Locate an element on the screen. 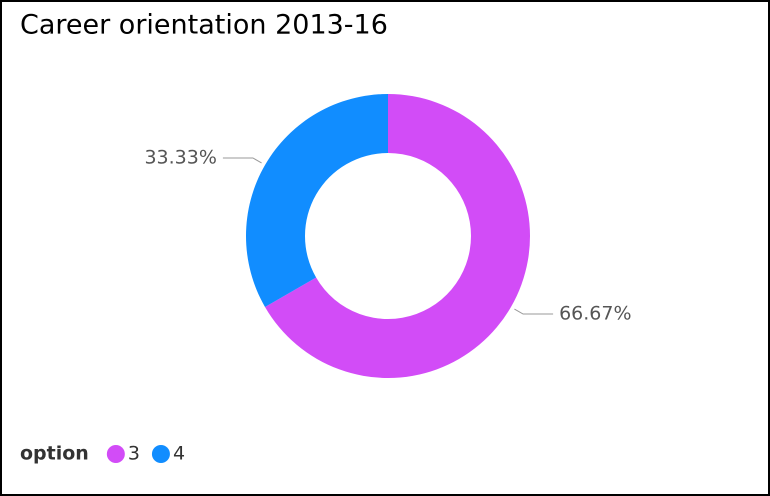 The height and width of the screenshot is (496, 770). chart-title: Career orientation 2013-16 is located at coordinates (204, 25).